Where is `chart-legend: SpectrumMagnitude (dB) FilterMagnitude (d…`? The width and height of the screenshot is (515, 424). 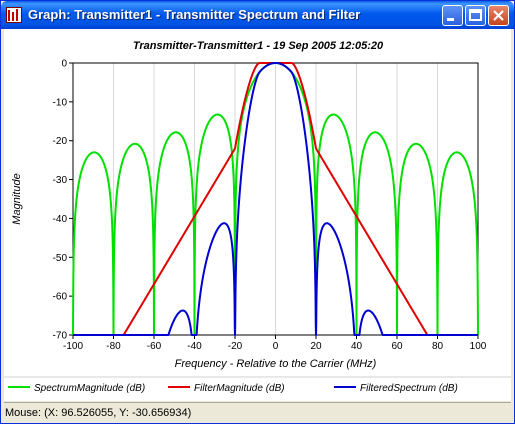 chart-legend: SpectrumMagnitude (dB) FilterMagnitude (d… is located at coordinates (233, 388).